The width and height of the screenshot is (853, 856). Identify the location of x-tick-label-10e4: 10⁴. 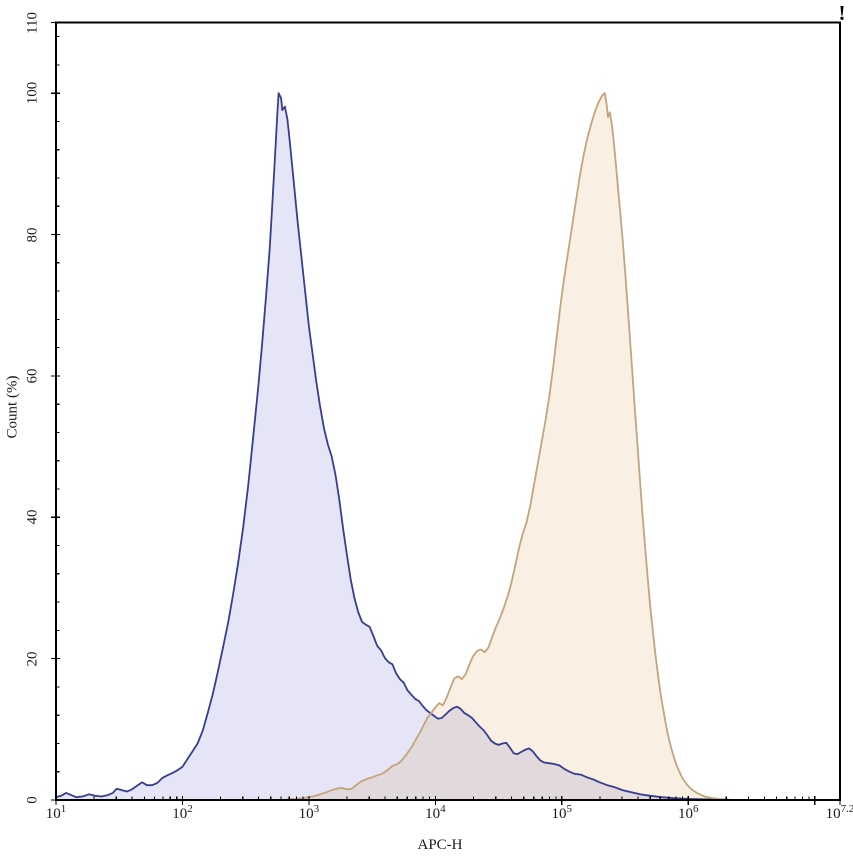
(435, 813).